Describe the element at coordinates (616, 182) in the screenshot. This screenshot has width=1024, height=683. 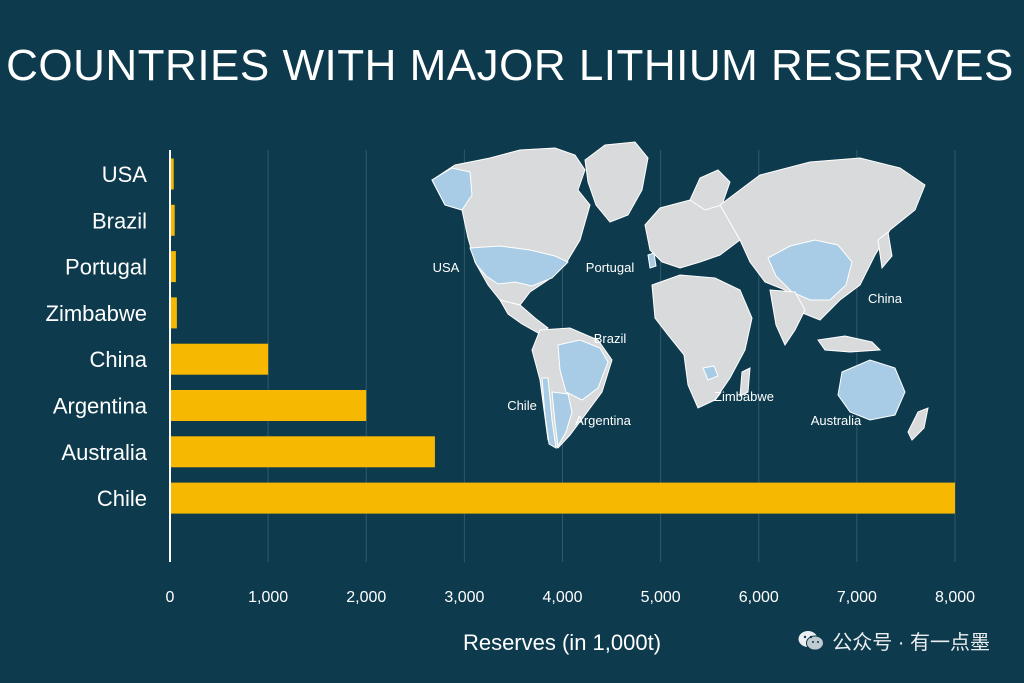
I see `map-greenland` at that location.